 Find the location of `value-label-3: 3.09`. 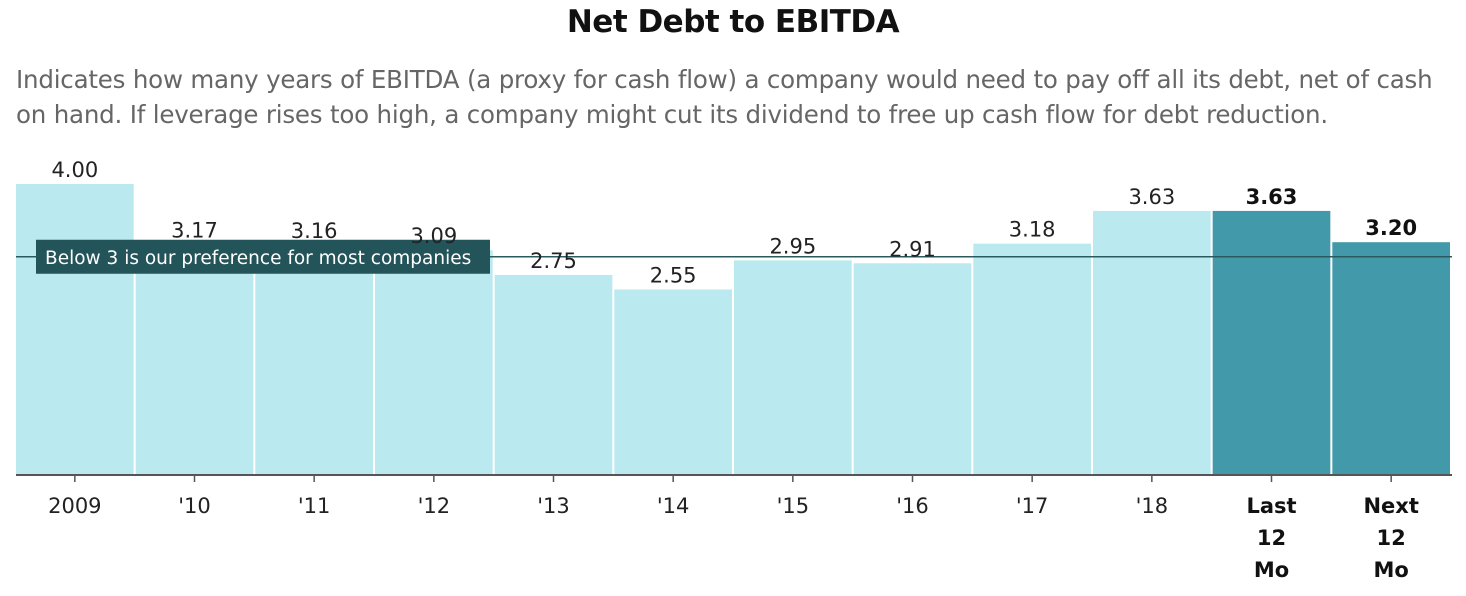

value-label-3: 3.09 is located at coordinates (433, 236).